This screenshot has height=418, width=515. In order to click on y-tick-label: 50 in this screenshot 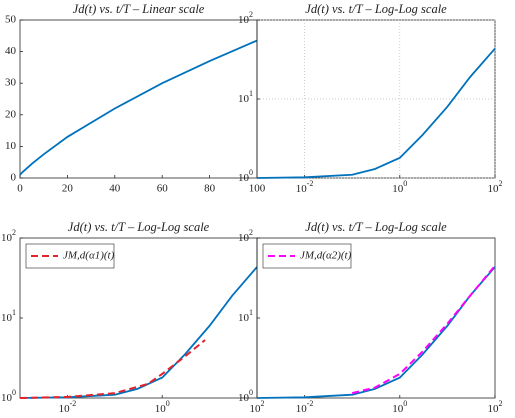, I will do `click(11, 20)`.